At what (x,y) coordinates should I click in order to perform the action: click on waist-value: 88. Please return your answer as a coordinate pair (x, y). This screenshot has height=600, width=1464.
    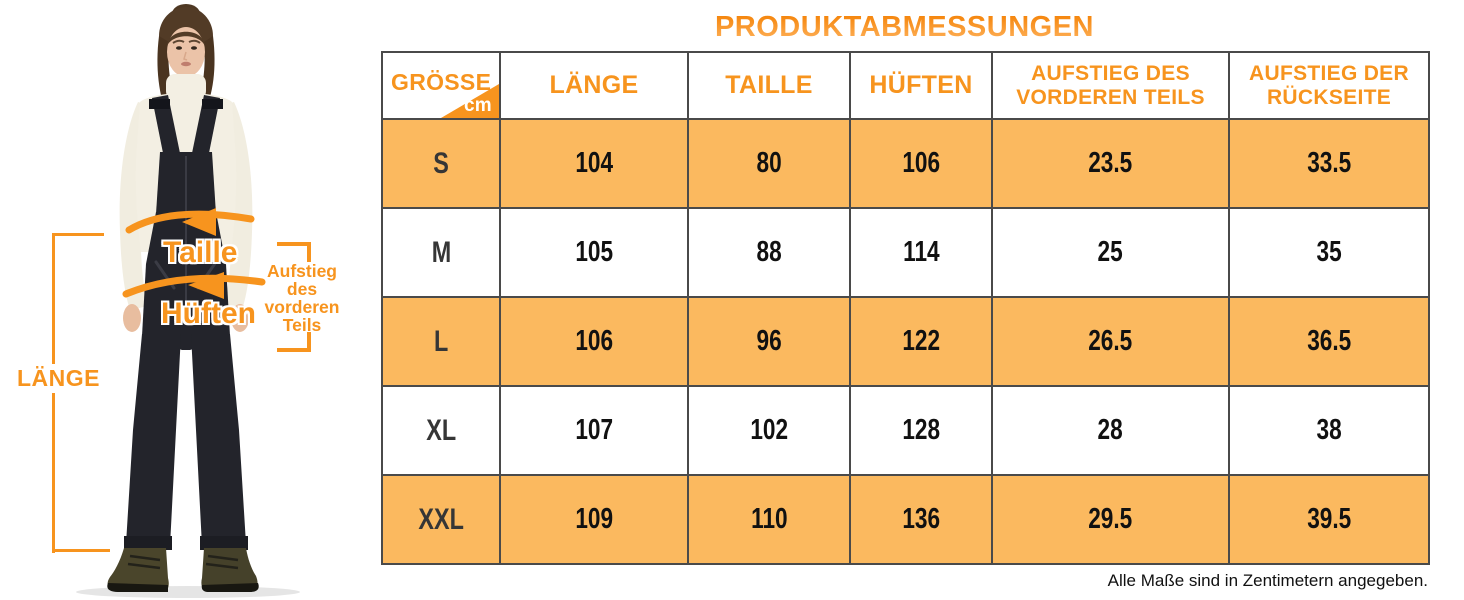
    Looking at the image, I should click on (769, 252).